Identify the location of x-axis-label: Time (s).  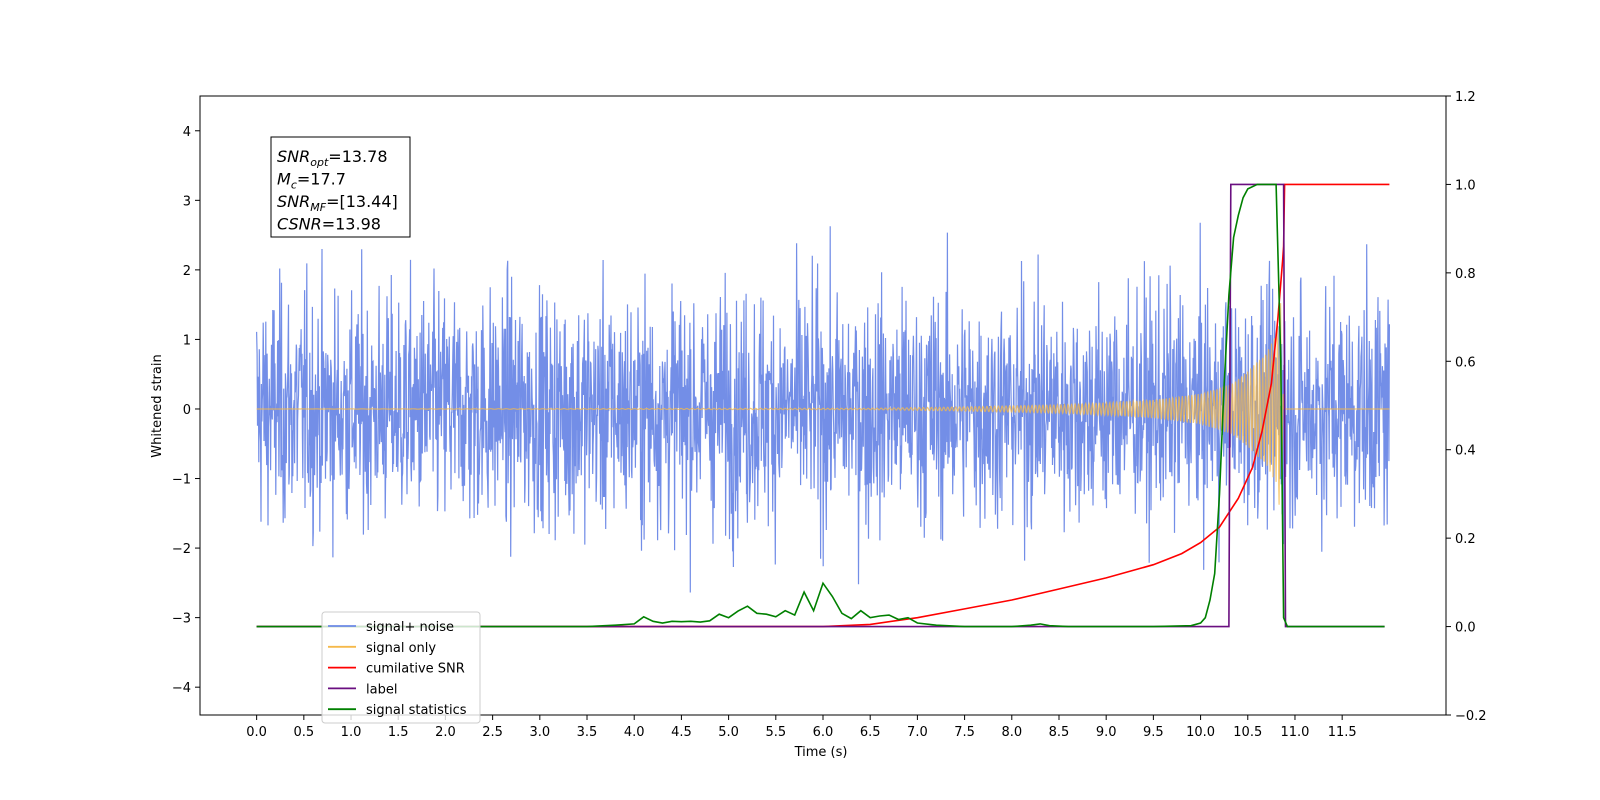
(821, 752).